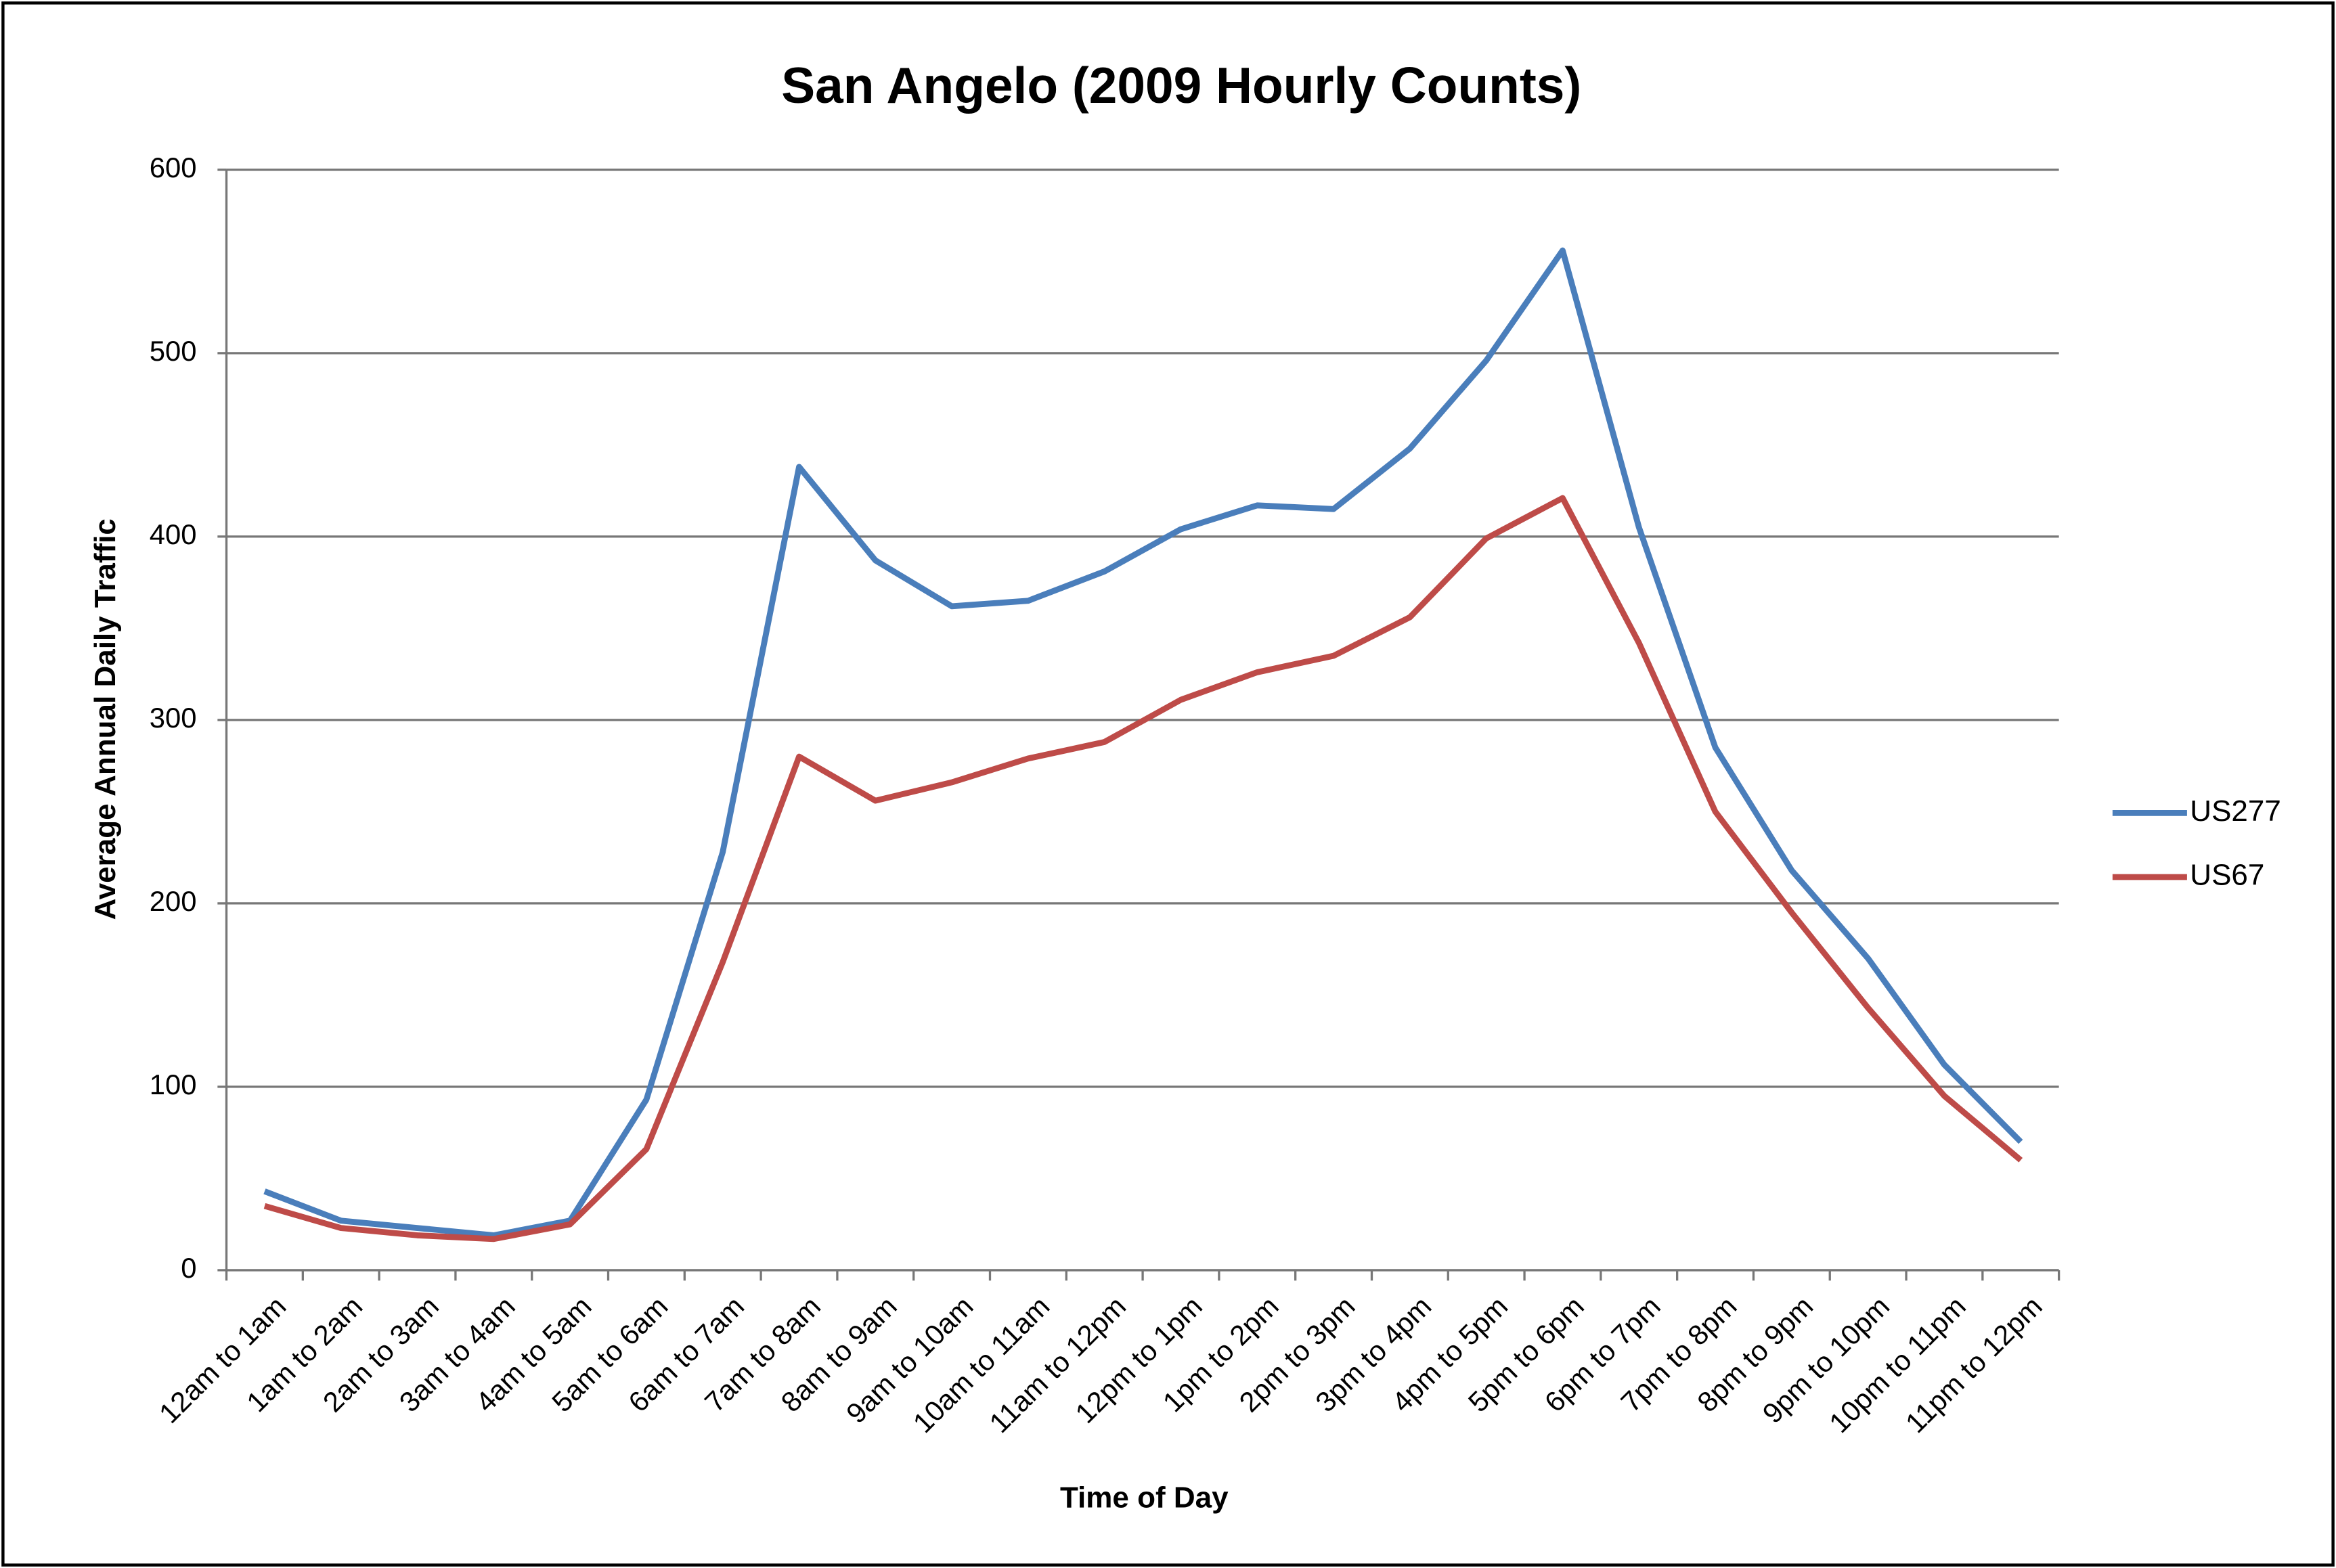  I want to click on legend-label: US277, so click(2235, 811).